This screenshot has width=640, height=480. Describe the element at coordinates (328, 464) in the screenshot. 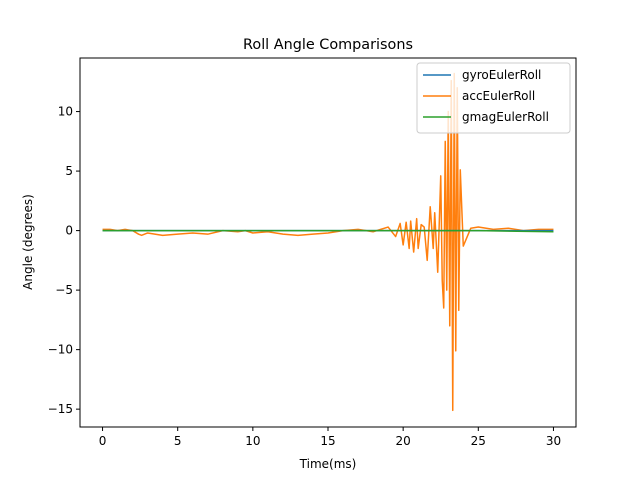

I see `x-axis-title: Time(ms)` at that location.